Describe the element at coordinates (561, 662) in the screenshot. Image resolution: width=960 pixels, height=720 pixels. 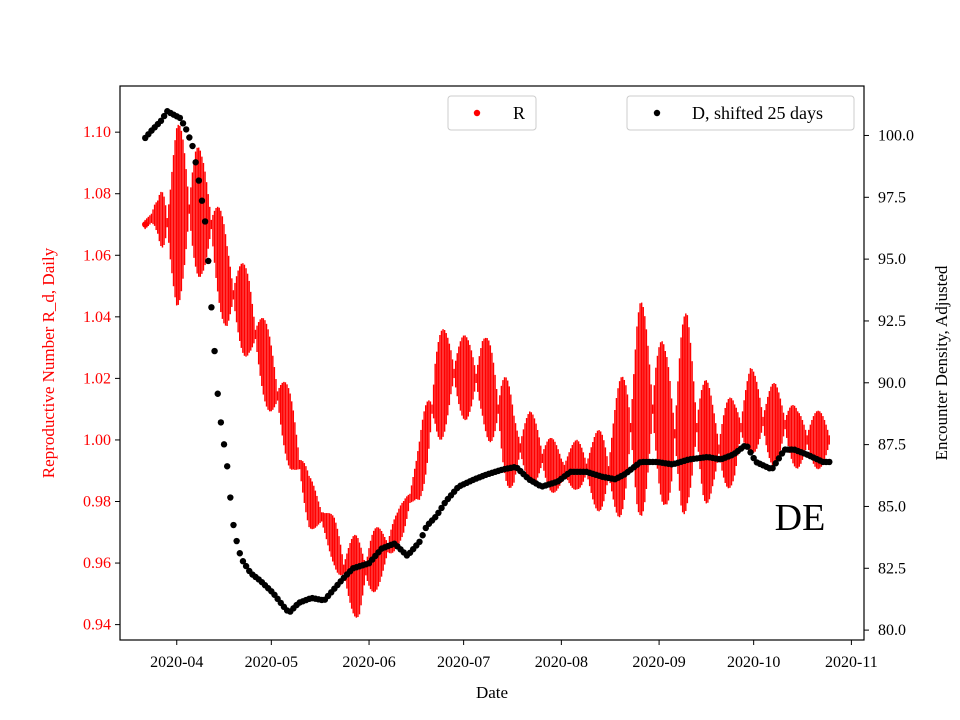
I see `x-tick-label: 2020-08` at that location.